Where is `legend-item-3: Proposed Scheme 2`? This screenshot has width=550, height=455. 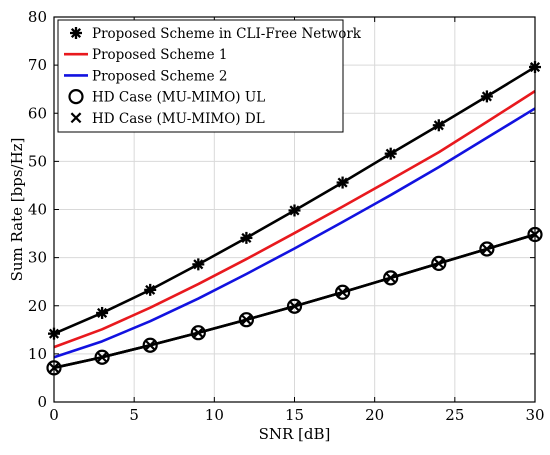
legend-item-3: Proposed Scheme 2 is located at coordinates (145, 76).